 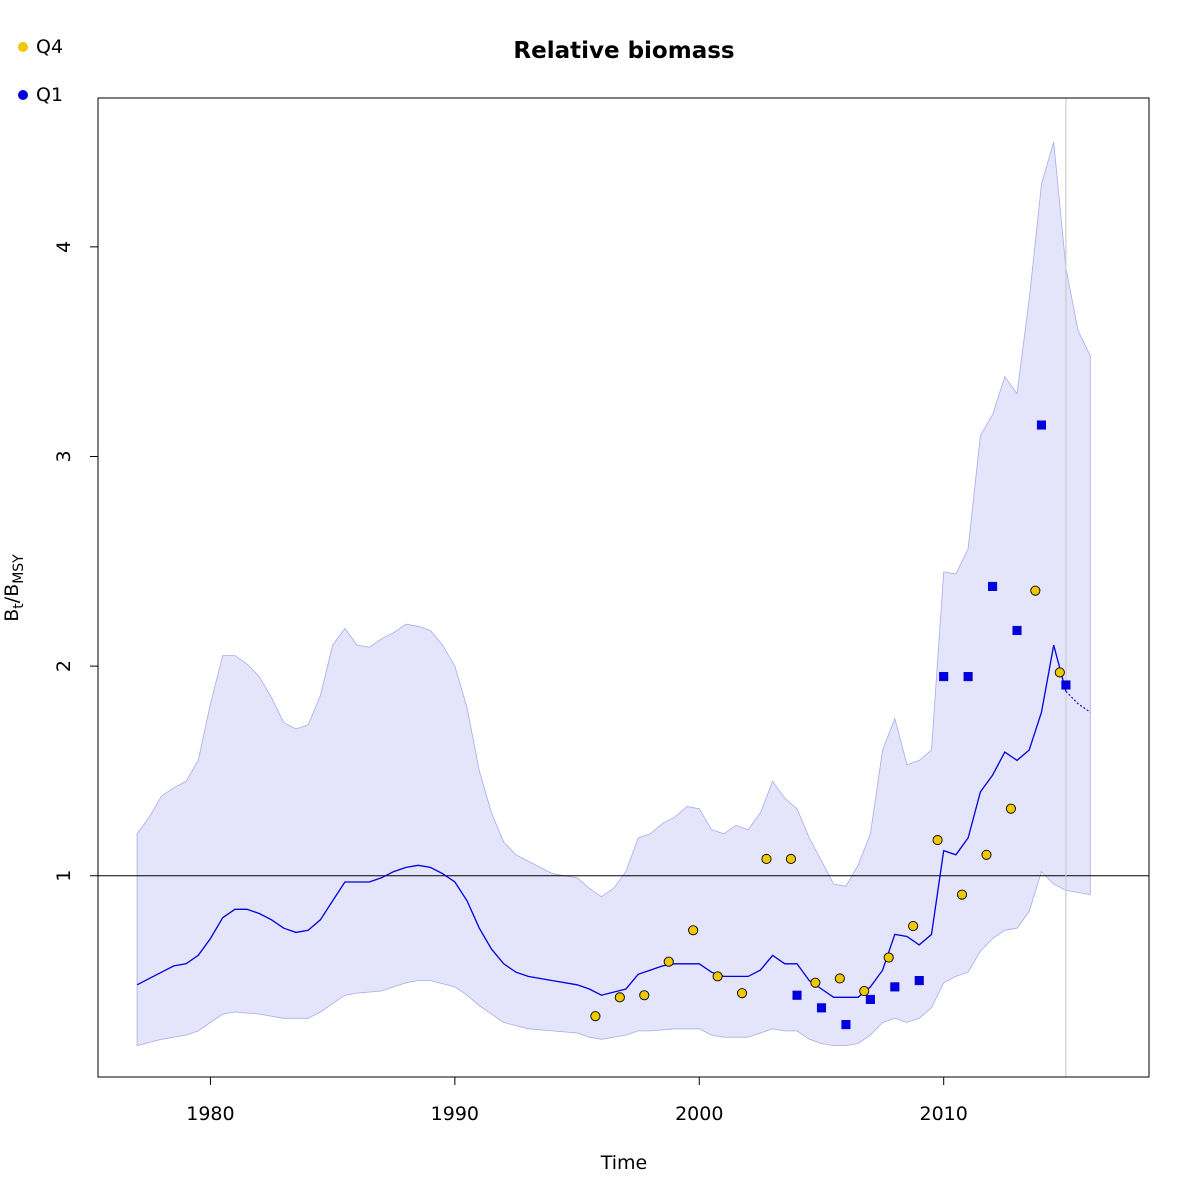 I want to click on legend-marker-q1, so click(x=23, y=95).